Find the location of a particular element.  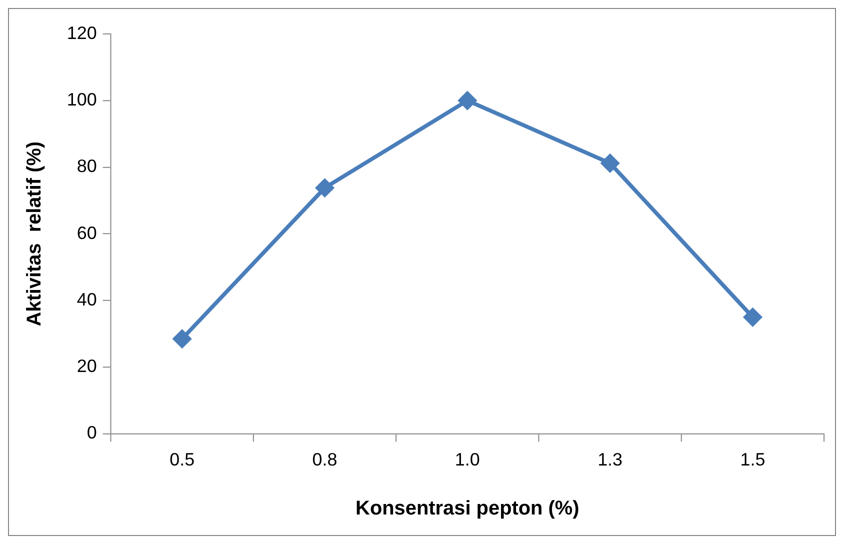

y-tick-label: 80 is located at coordinates (86, 166).